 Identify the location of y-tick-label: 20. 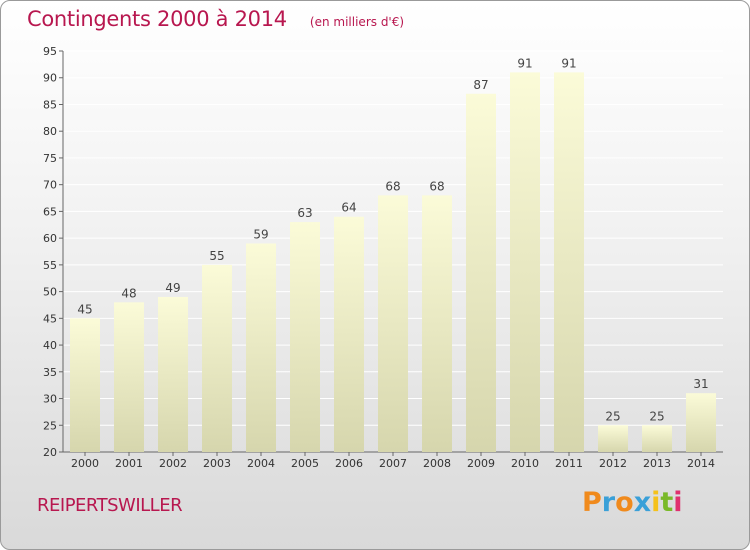
(50, 452).